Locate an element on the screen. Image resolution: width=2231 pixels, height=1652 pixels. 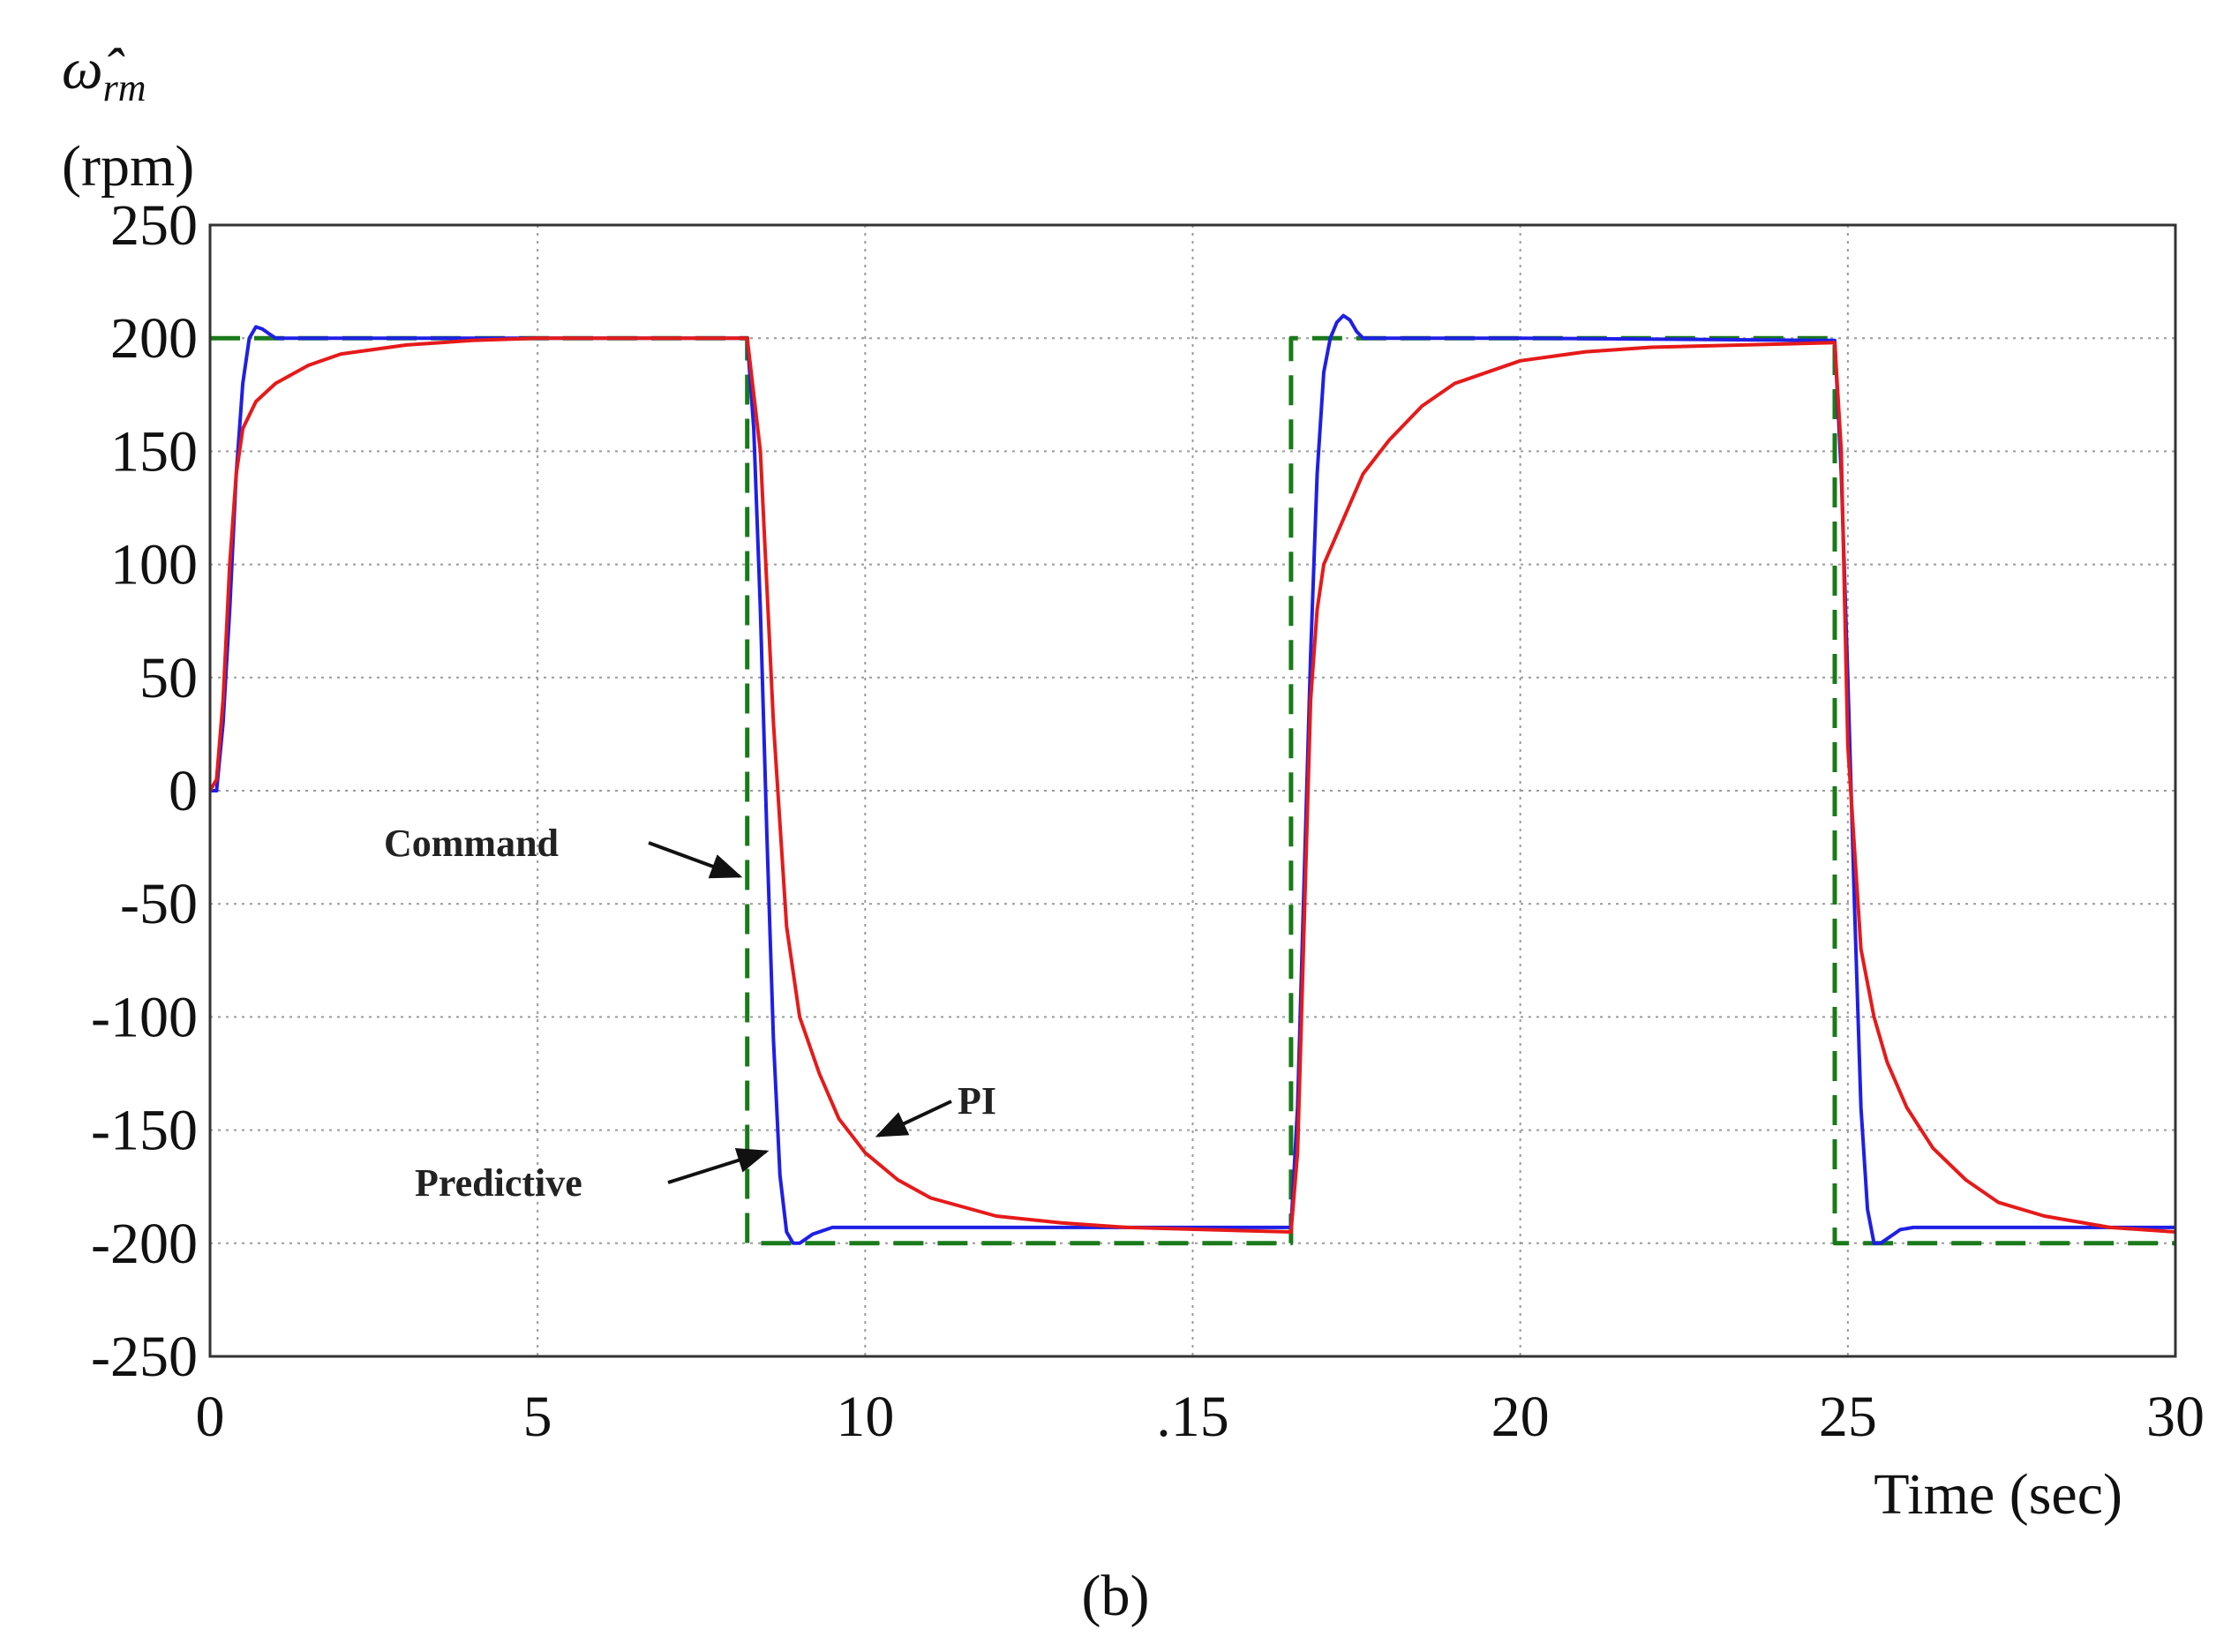
y-tick-label: -50 is located at coordinates (159, 904).